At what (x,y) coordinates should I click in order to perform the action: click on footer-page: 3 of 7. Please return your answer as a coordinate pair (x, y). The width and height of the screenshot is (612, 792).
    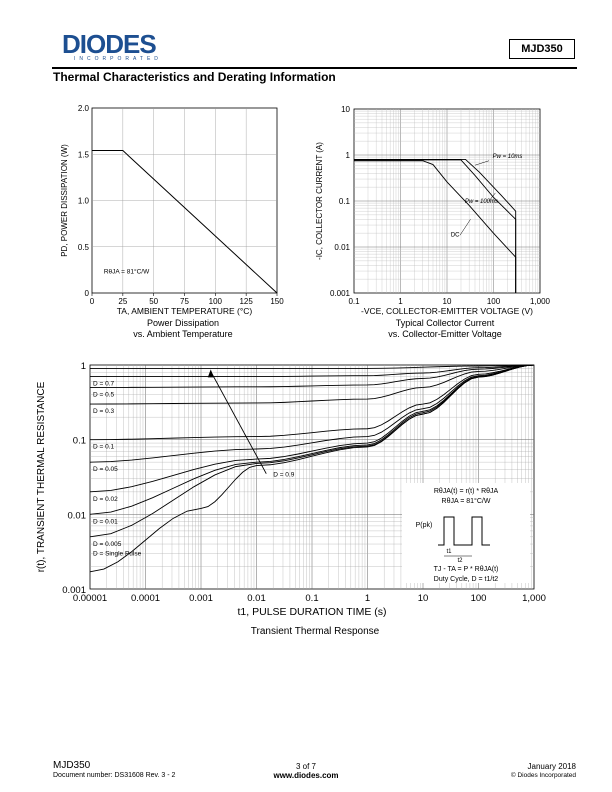
    Looking at the image, I should click on (305, 766).